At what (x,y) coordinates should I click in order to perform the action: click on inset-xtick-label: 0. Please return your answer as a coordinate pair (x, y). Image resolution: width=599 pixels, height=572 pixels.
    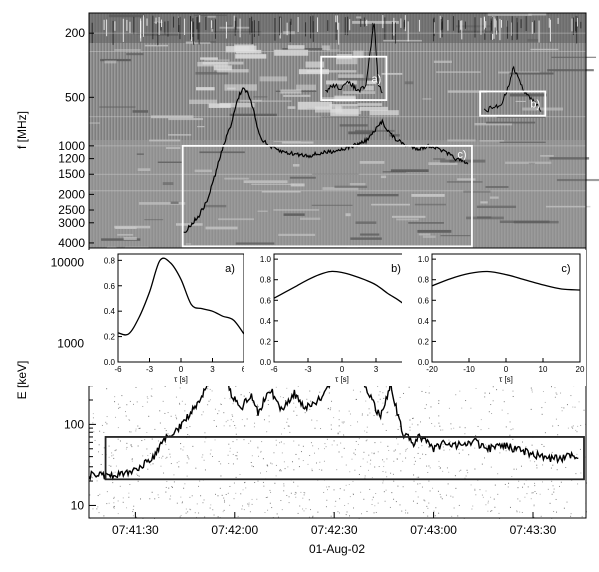
    Looking at the image, I should click on (506, 369).